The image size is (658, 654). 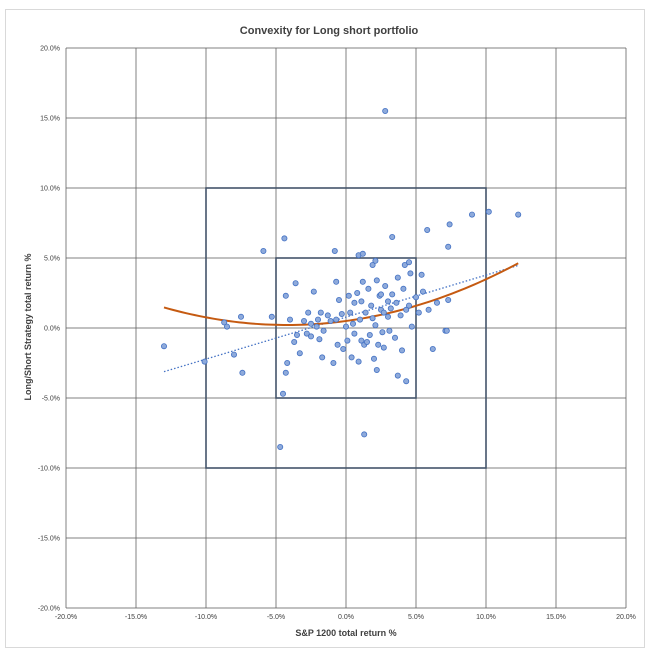 What do you see at coordinates (50, 119) in the screenshot?
I see `y-tick-label: 15.0%` at bounding box center [50, 119].